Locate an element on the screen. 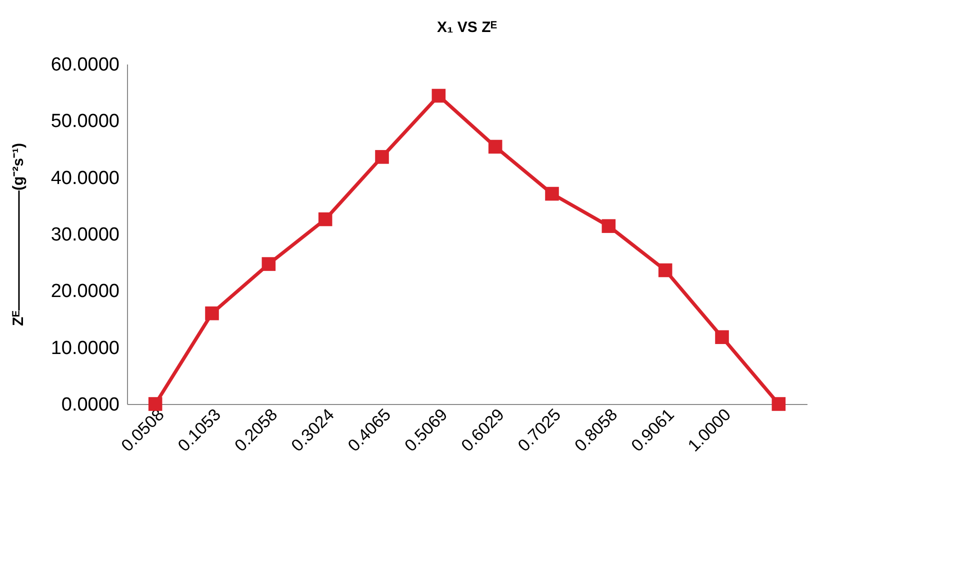  y-axis-title: Zᴱ————————(g⁻²s⁻¹) is located at coordinates (18, 234).